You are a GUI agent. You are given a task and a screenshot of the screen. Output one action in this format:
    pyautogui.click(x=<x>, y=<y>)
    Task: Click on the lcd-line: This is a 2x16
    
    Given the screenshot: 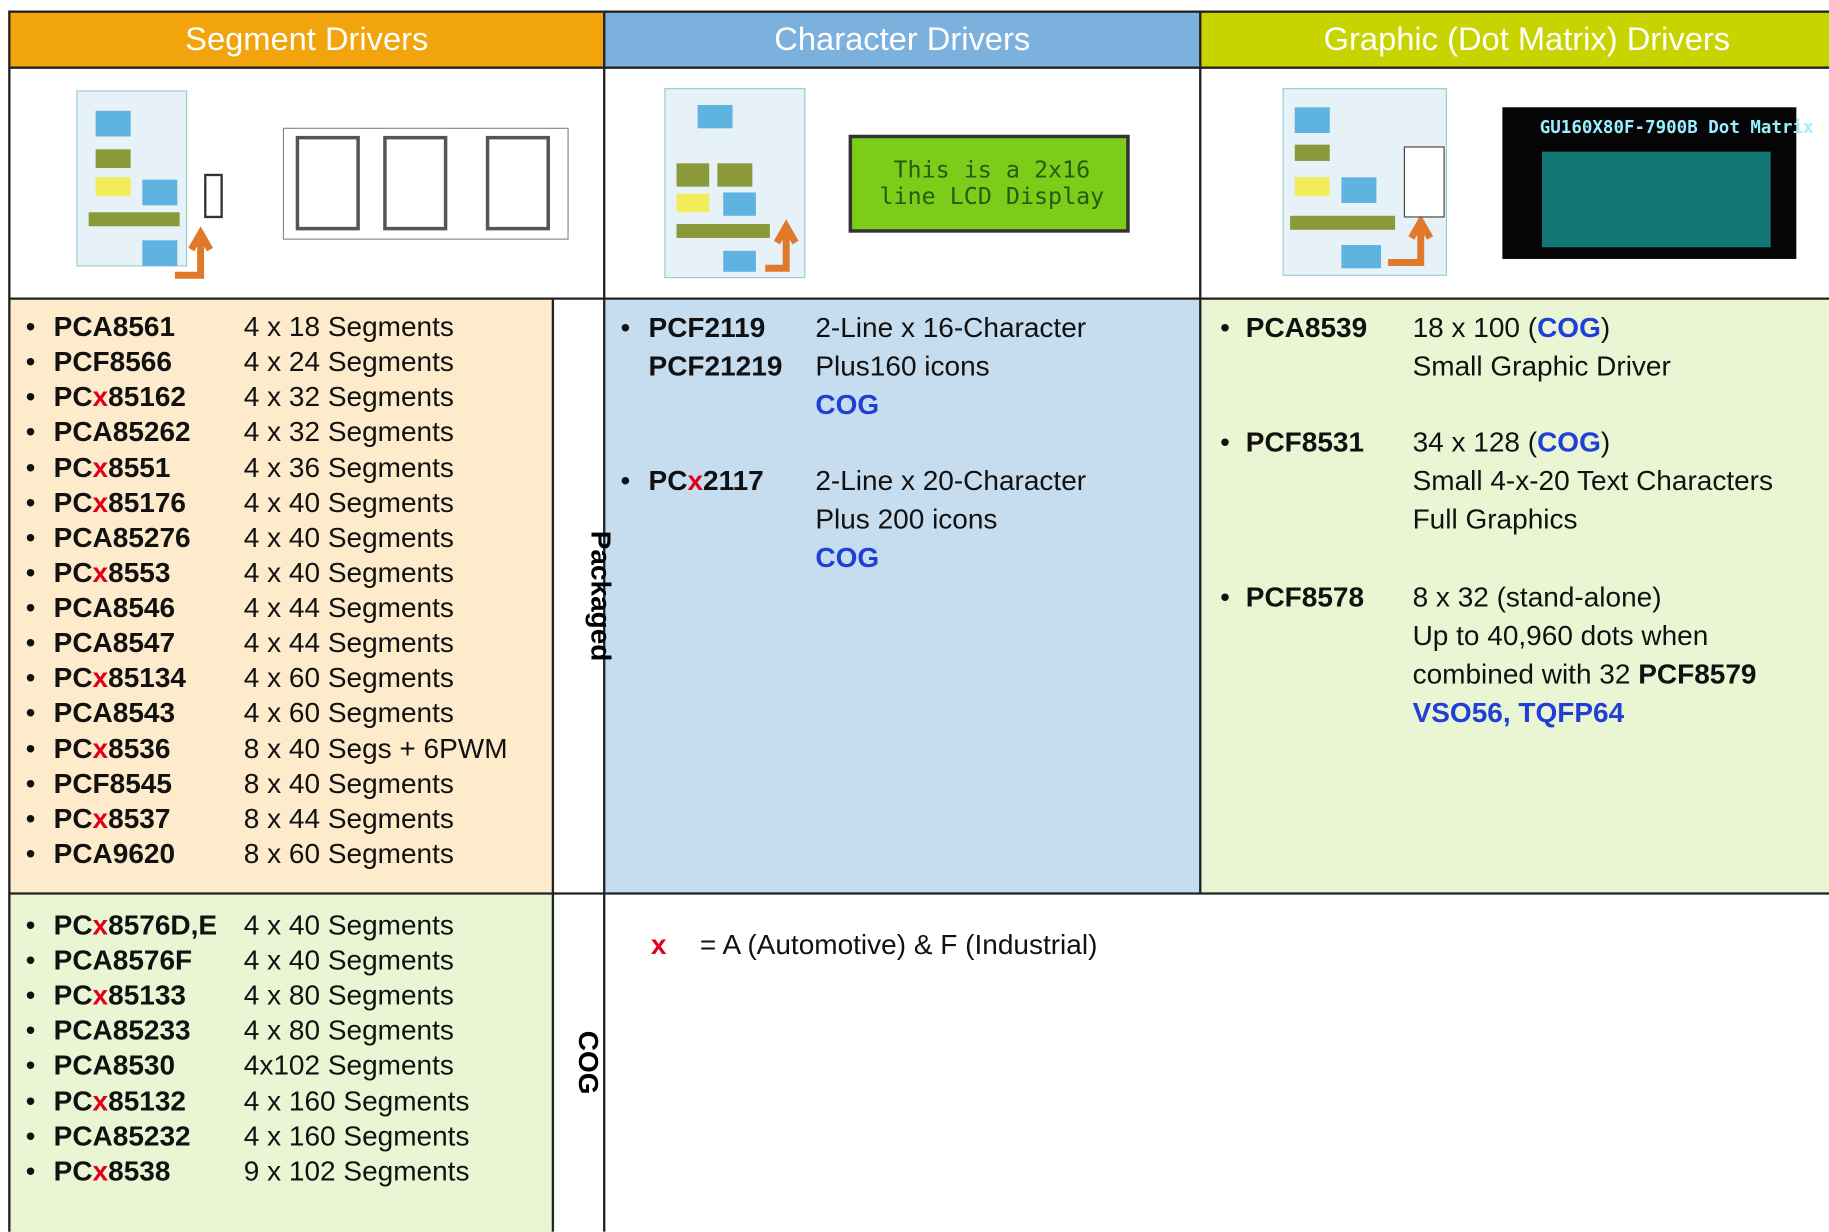 What is the action you would take?
    pyautogui.click(x=992, y=169)
    